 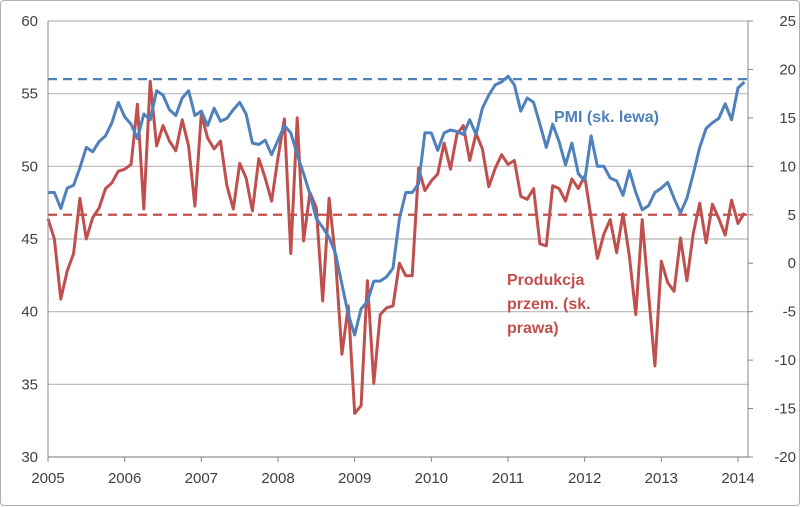 What do you see at coordinates (29, 457) in the screenshot?
I see `left-axis-tick-label: 30` at bounding box center [29, 457].